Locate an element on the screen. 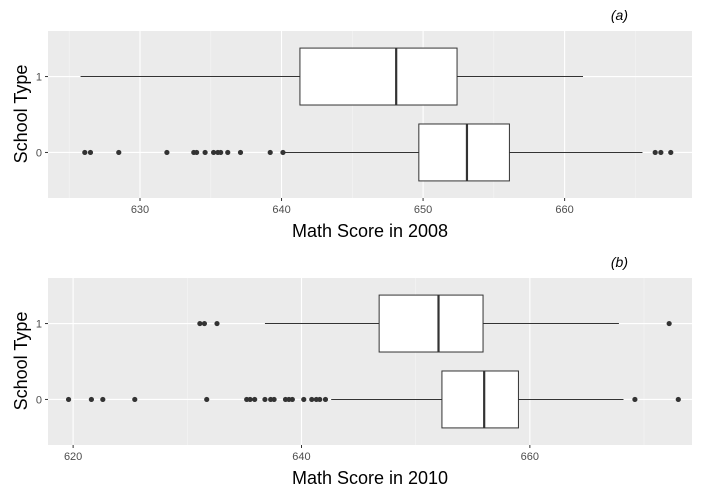 The width and height of the screenshot is (710, 498). x-tick-label: 620 is located at coordinates (73, 457).